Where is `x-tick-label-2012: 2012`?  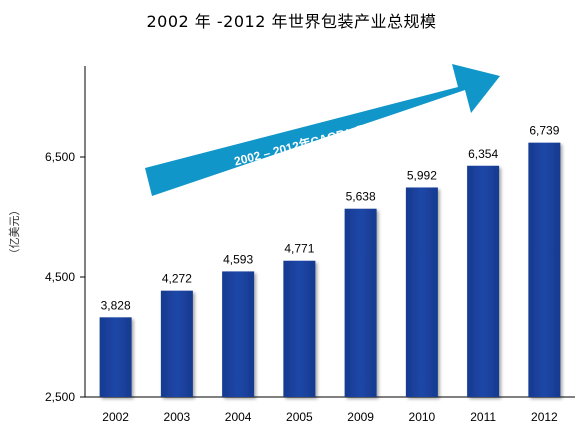
x-tick-label-2012: 2012 is located at coordinates (544, 417).